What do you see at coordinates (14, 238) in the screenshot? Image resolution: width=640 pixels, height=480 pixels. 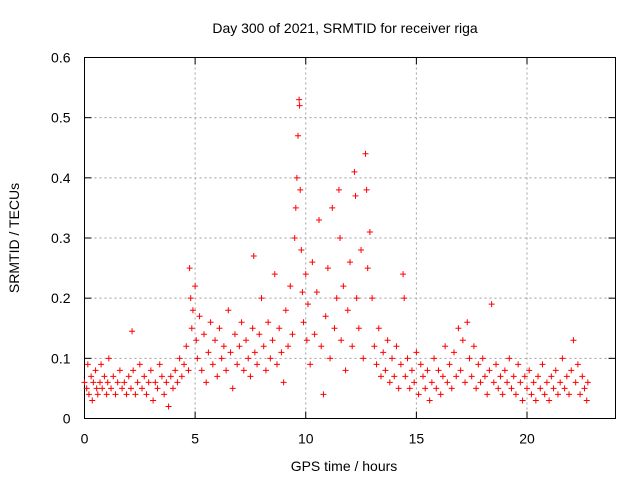 I see `y-axis-label: SRMTID / TECUs` at bounding box center [14, 238].